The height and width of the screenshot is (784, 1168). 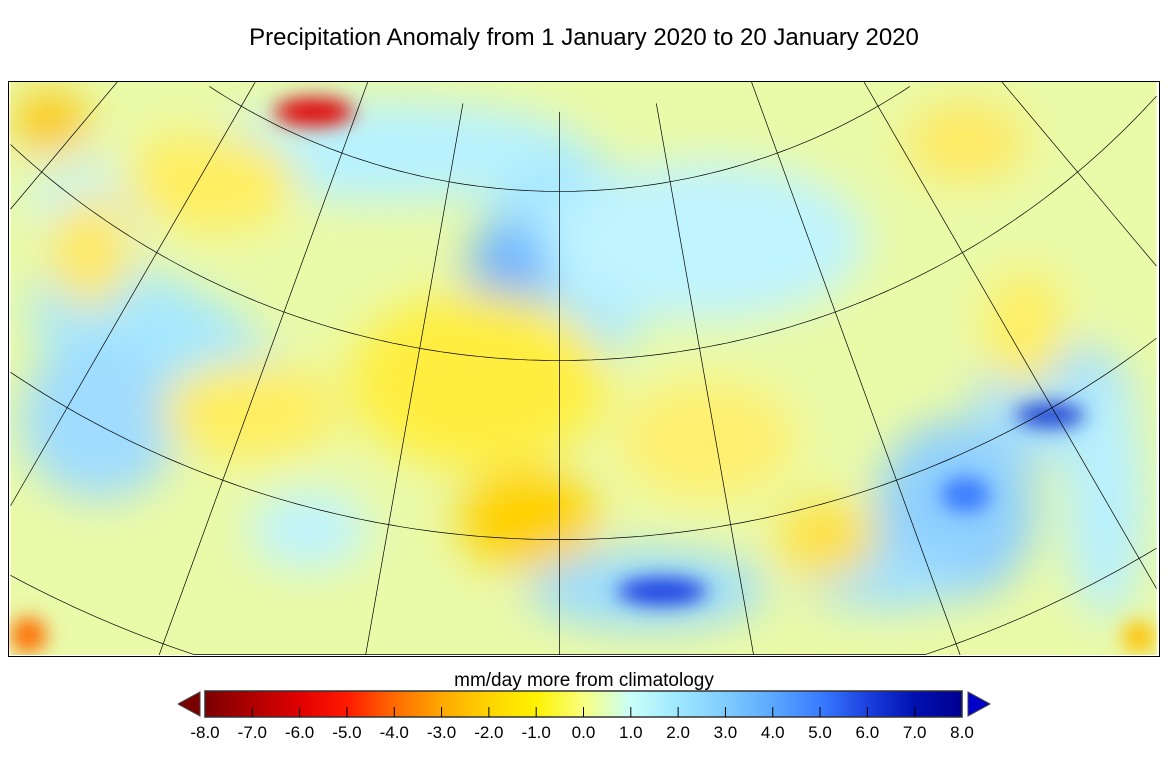 I want to click on colorbar-tick-label: 5.0, so click(x=820, y=732).